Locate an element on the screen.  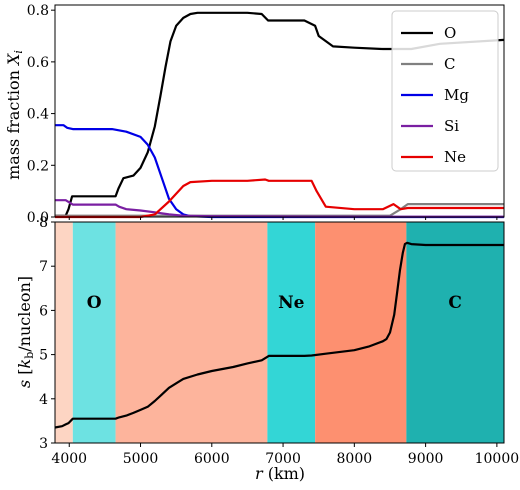
x-tick-label: 7000 is located at coordinates (283, 459).